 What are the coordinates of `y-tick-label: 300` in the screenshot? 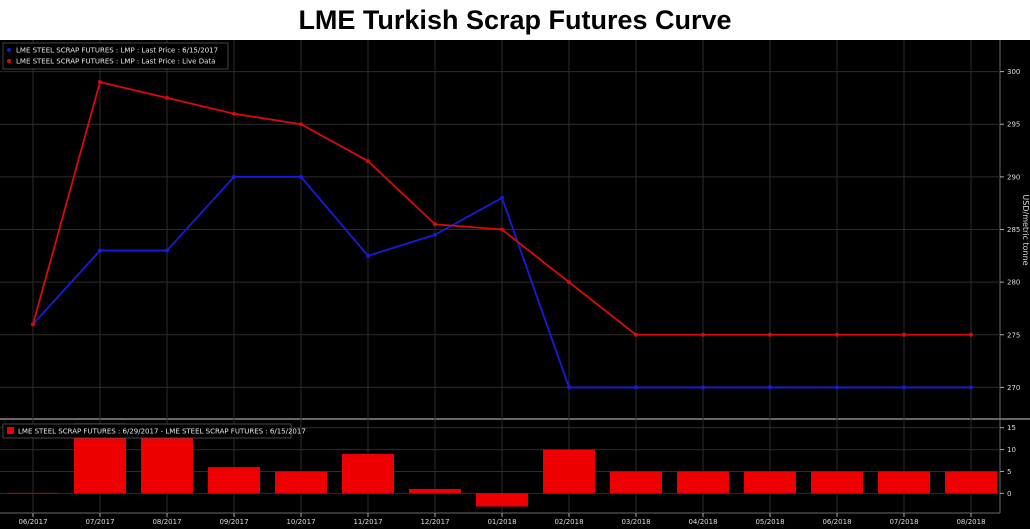 It's located at (1013, 72).